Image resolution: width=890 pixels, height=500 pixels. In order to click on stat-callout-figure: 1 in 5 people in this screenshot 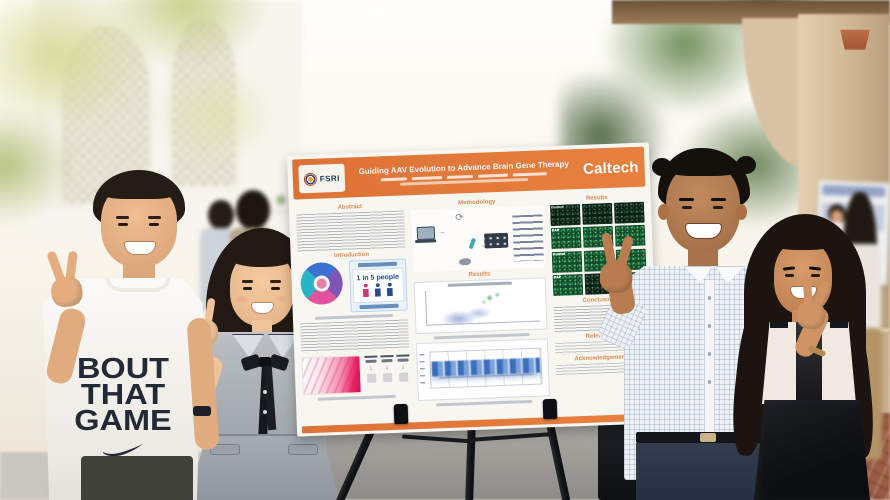, I will do `click(378, 285)`.